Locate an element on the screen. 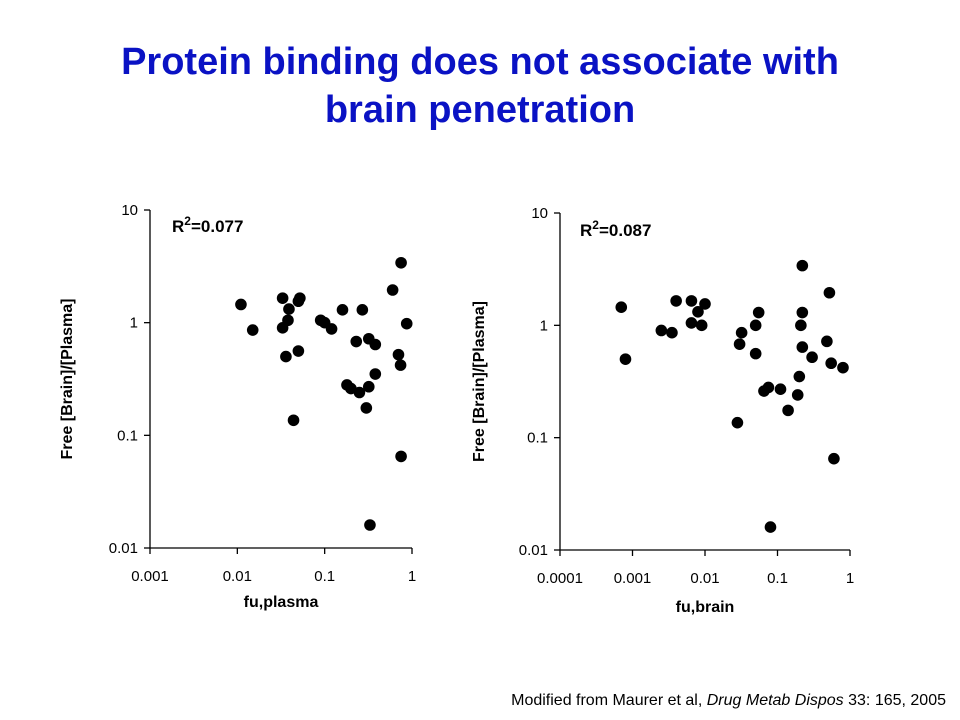 This screenshot has height=720, width=960. y-tick-label: 0.1 is located at coordinates (127, 435).